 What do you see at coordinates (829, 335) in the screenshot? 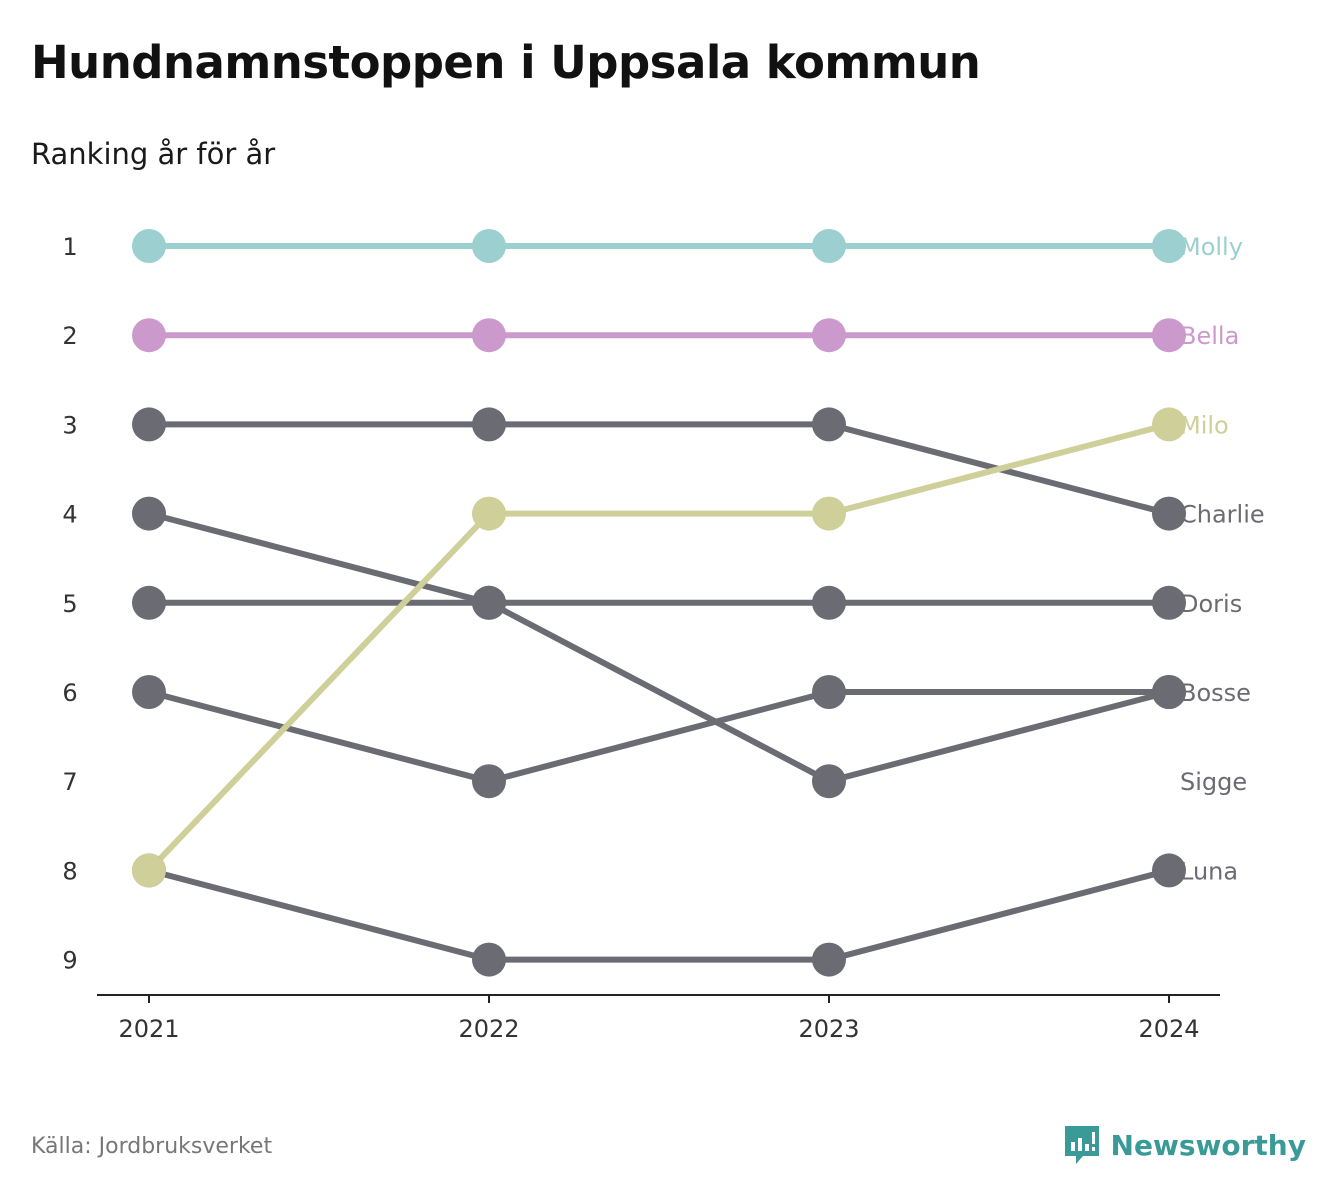
I see `point-bella-2023` at bounding box center [829, 335].